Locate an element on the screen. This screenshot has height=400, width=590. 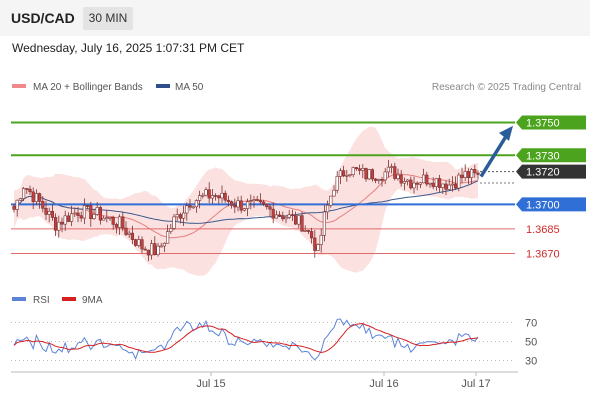
timeframe-badge: 30 MIN is located at coordinates (108, 18).